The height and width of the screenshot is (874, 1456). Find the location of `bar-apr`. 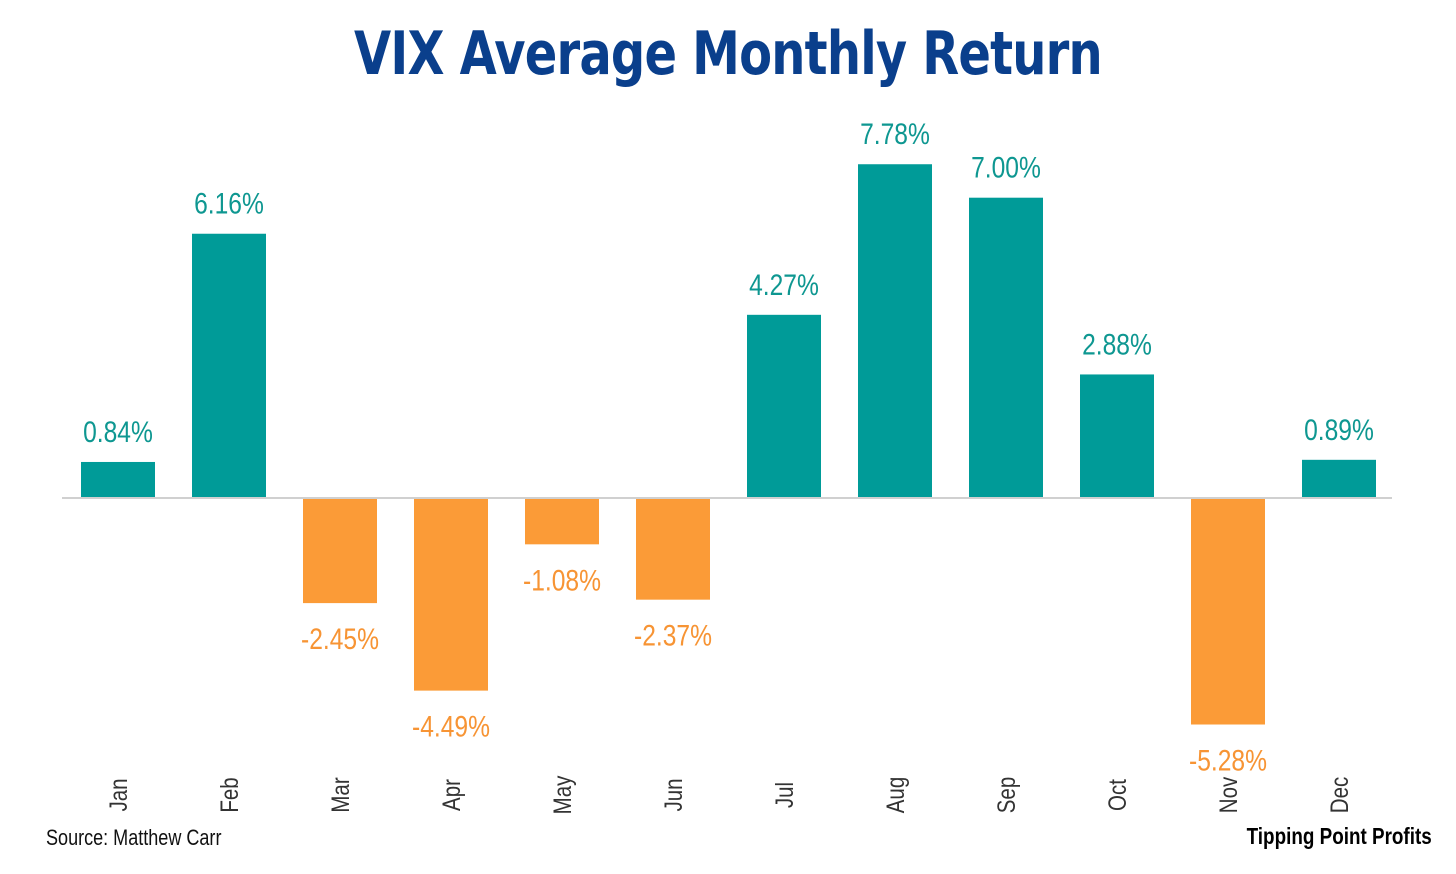

bar-apr is located at coordinates (451, 594).